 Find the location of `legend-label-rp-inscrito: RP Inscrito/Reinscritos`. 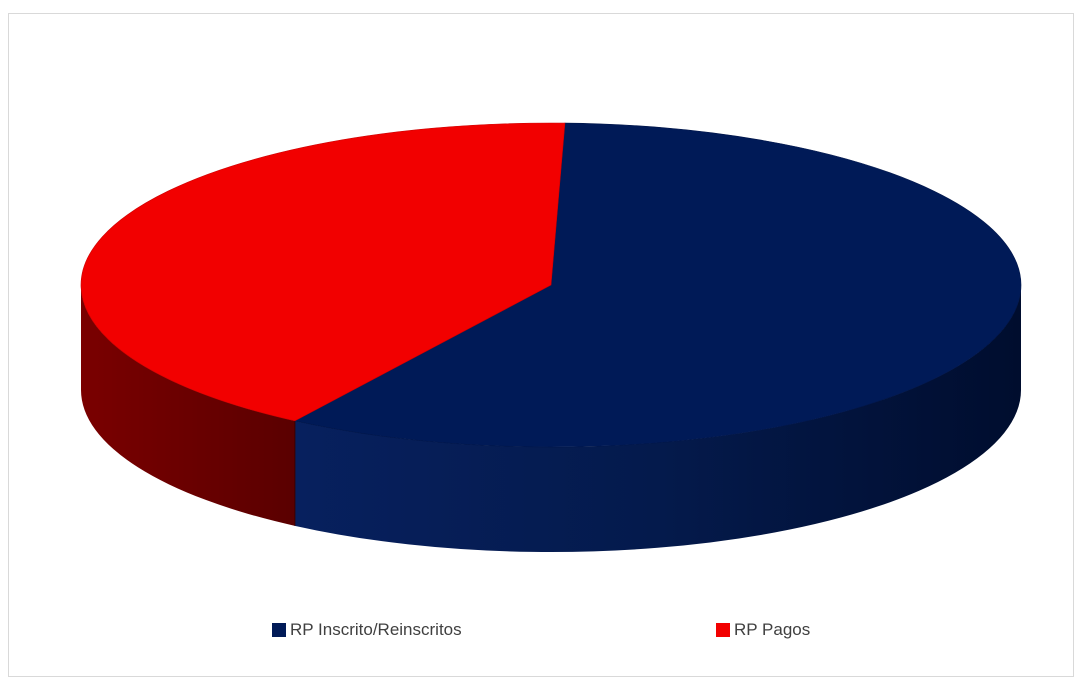

legend-label-rp-inscrito: RP Inscrito/Reinscritos is located at coordinates (376, 629).